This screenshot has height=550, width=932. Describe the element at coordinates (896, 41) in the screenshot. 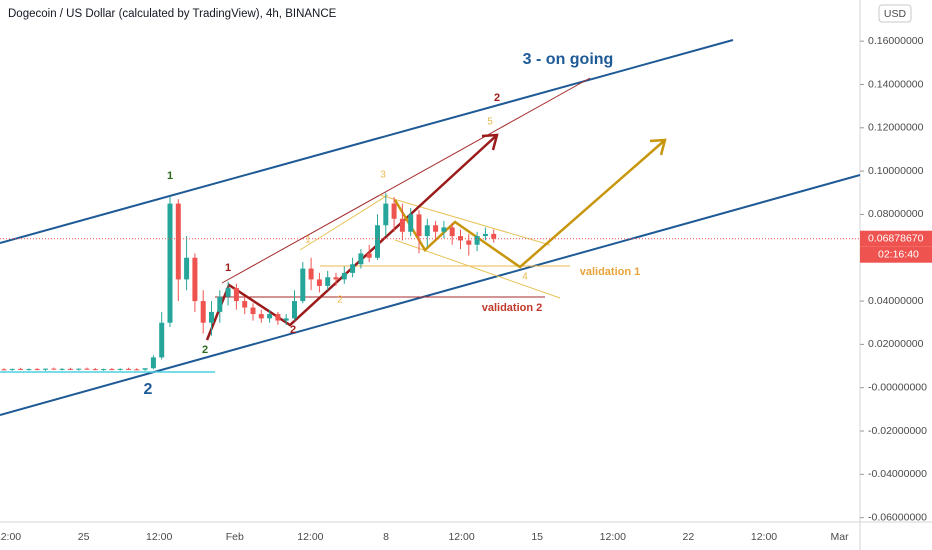

I see `y-tick-label: 0.16000000` at that location.